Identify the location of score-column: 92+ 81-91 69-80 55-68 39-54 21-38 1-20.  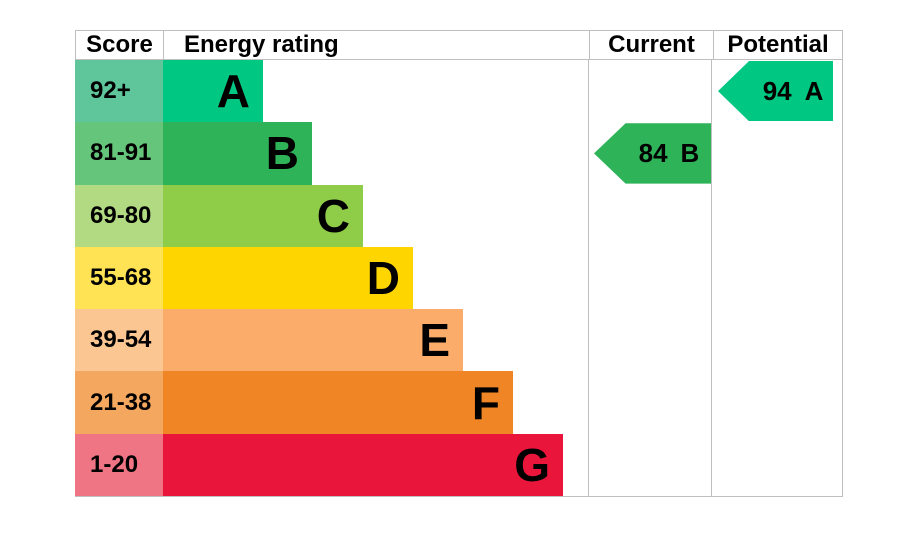
(119, 278).